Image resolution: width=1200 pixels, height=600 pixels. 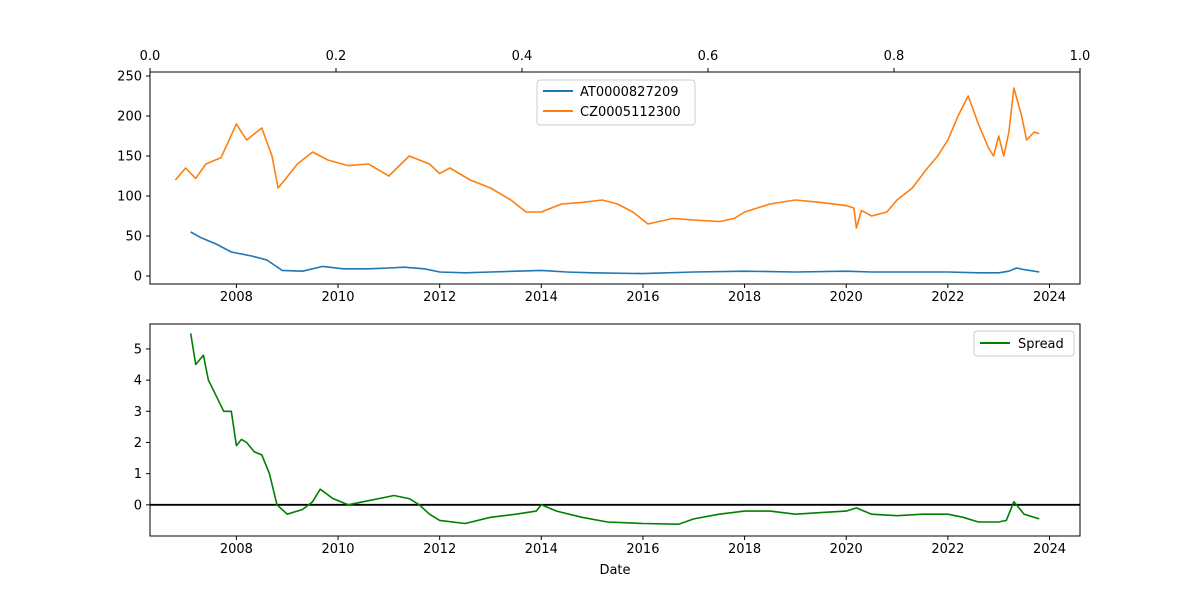 I want to click on top-x-tick-label: 2014, so click(x=541, y=297).